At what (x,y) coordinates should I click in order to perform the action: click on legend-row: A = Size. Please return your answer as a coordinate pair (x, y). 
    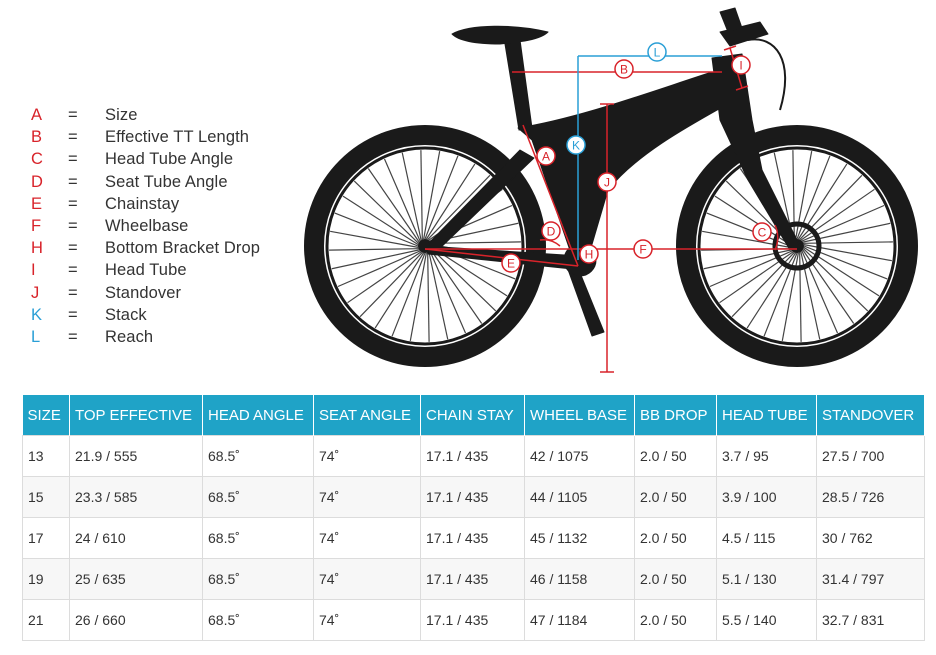
    Looking at the image, I should click on (158, 117).